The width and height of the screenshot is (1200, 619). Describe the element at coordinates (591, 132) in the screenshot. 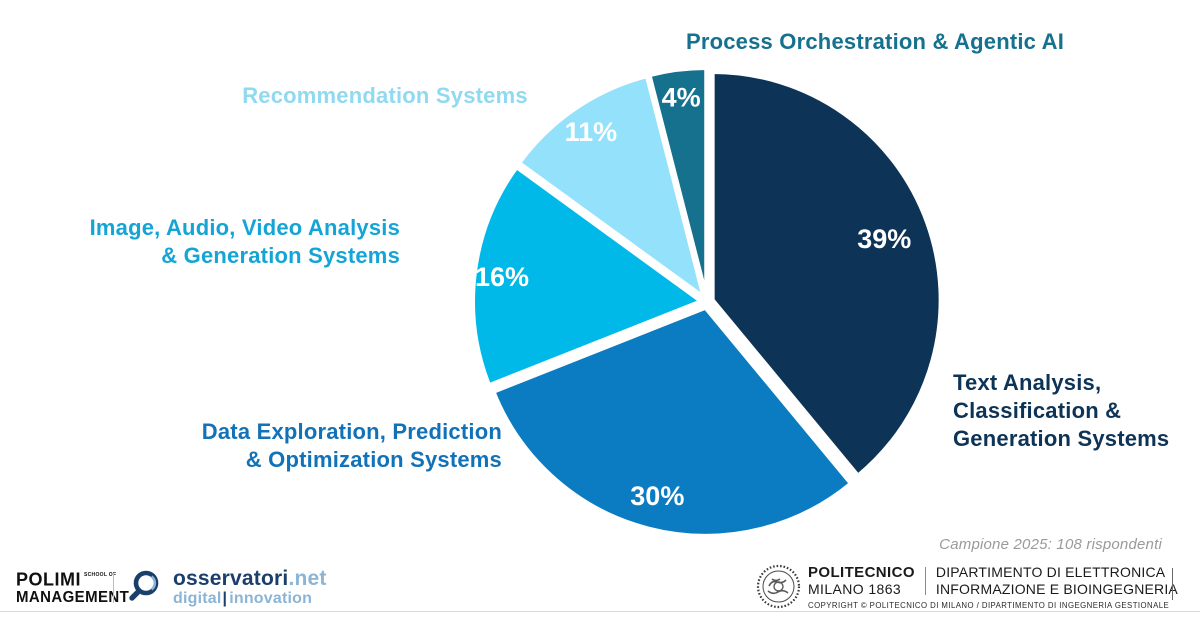

I see `pie-value-label-4: 11%` at that location.